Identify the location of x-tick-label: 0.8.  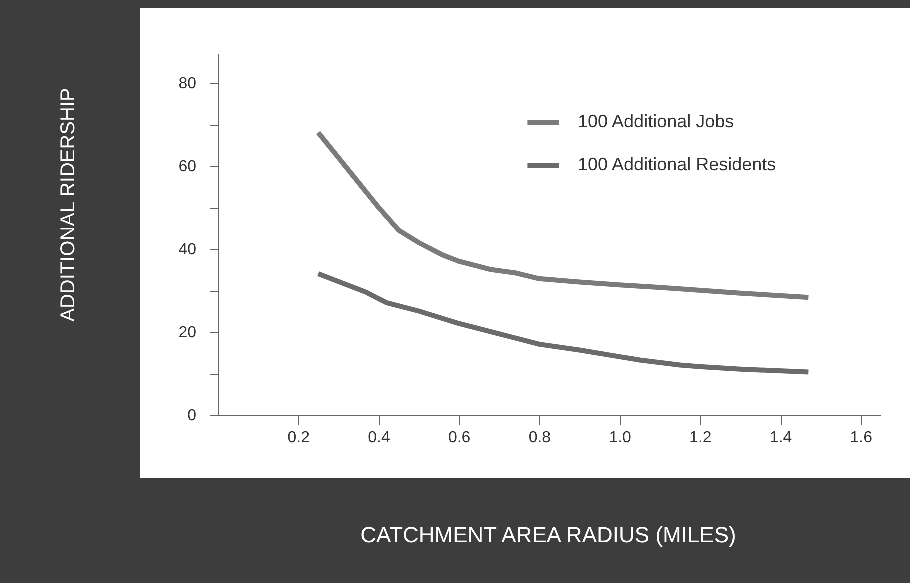
(540, 438).